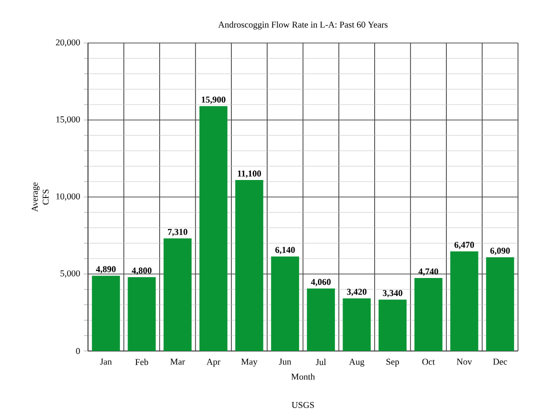  Describe the element at coordinates (68, 120) in the screenshot. I see `y-tick-label: 15,000` at that location.